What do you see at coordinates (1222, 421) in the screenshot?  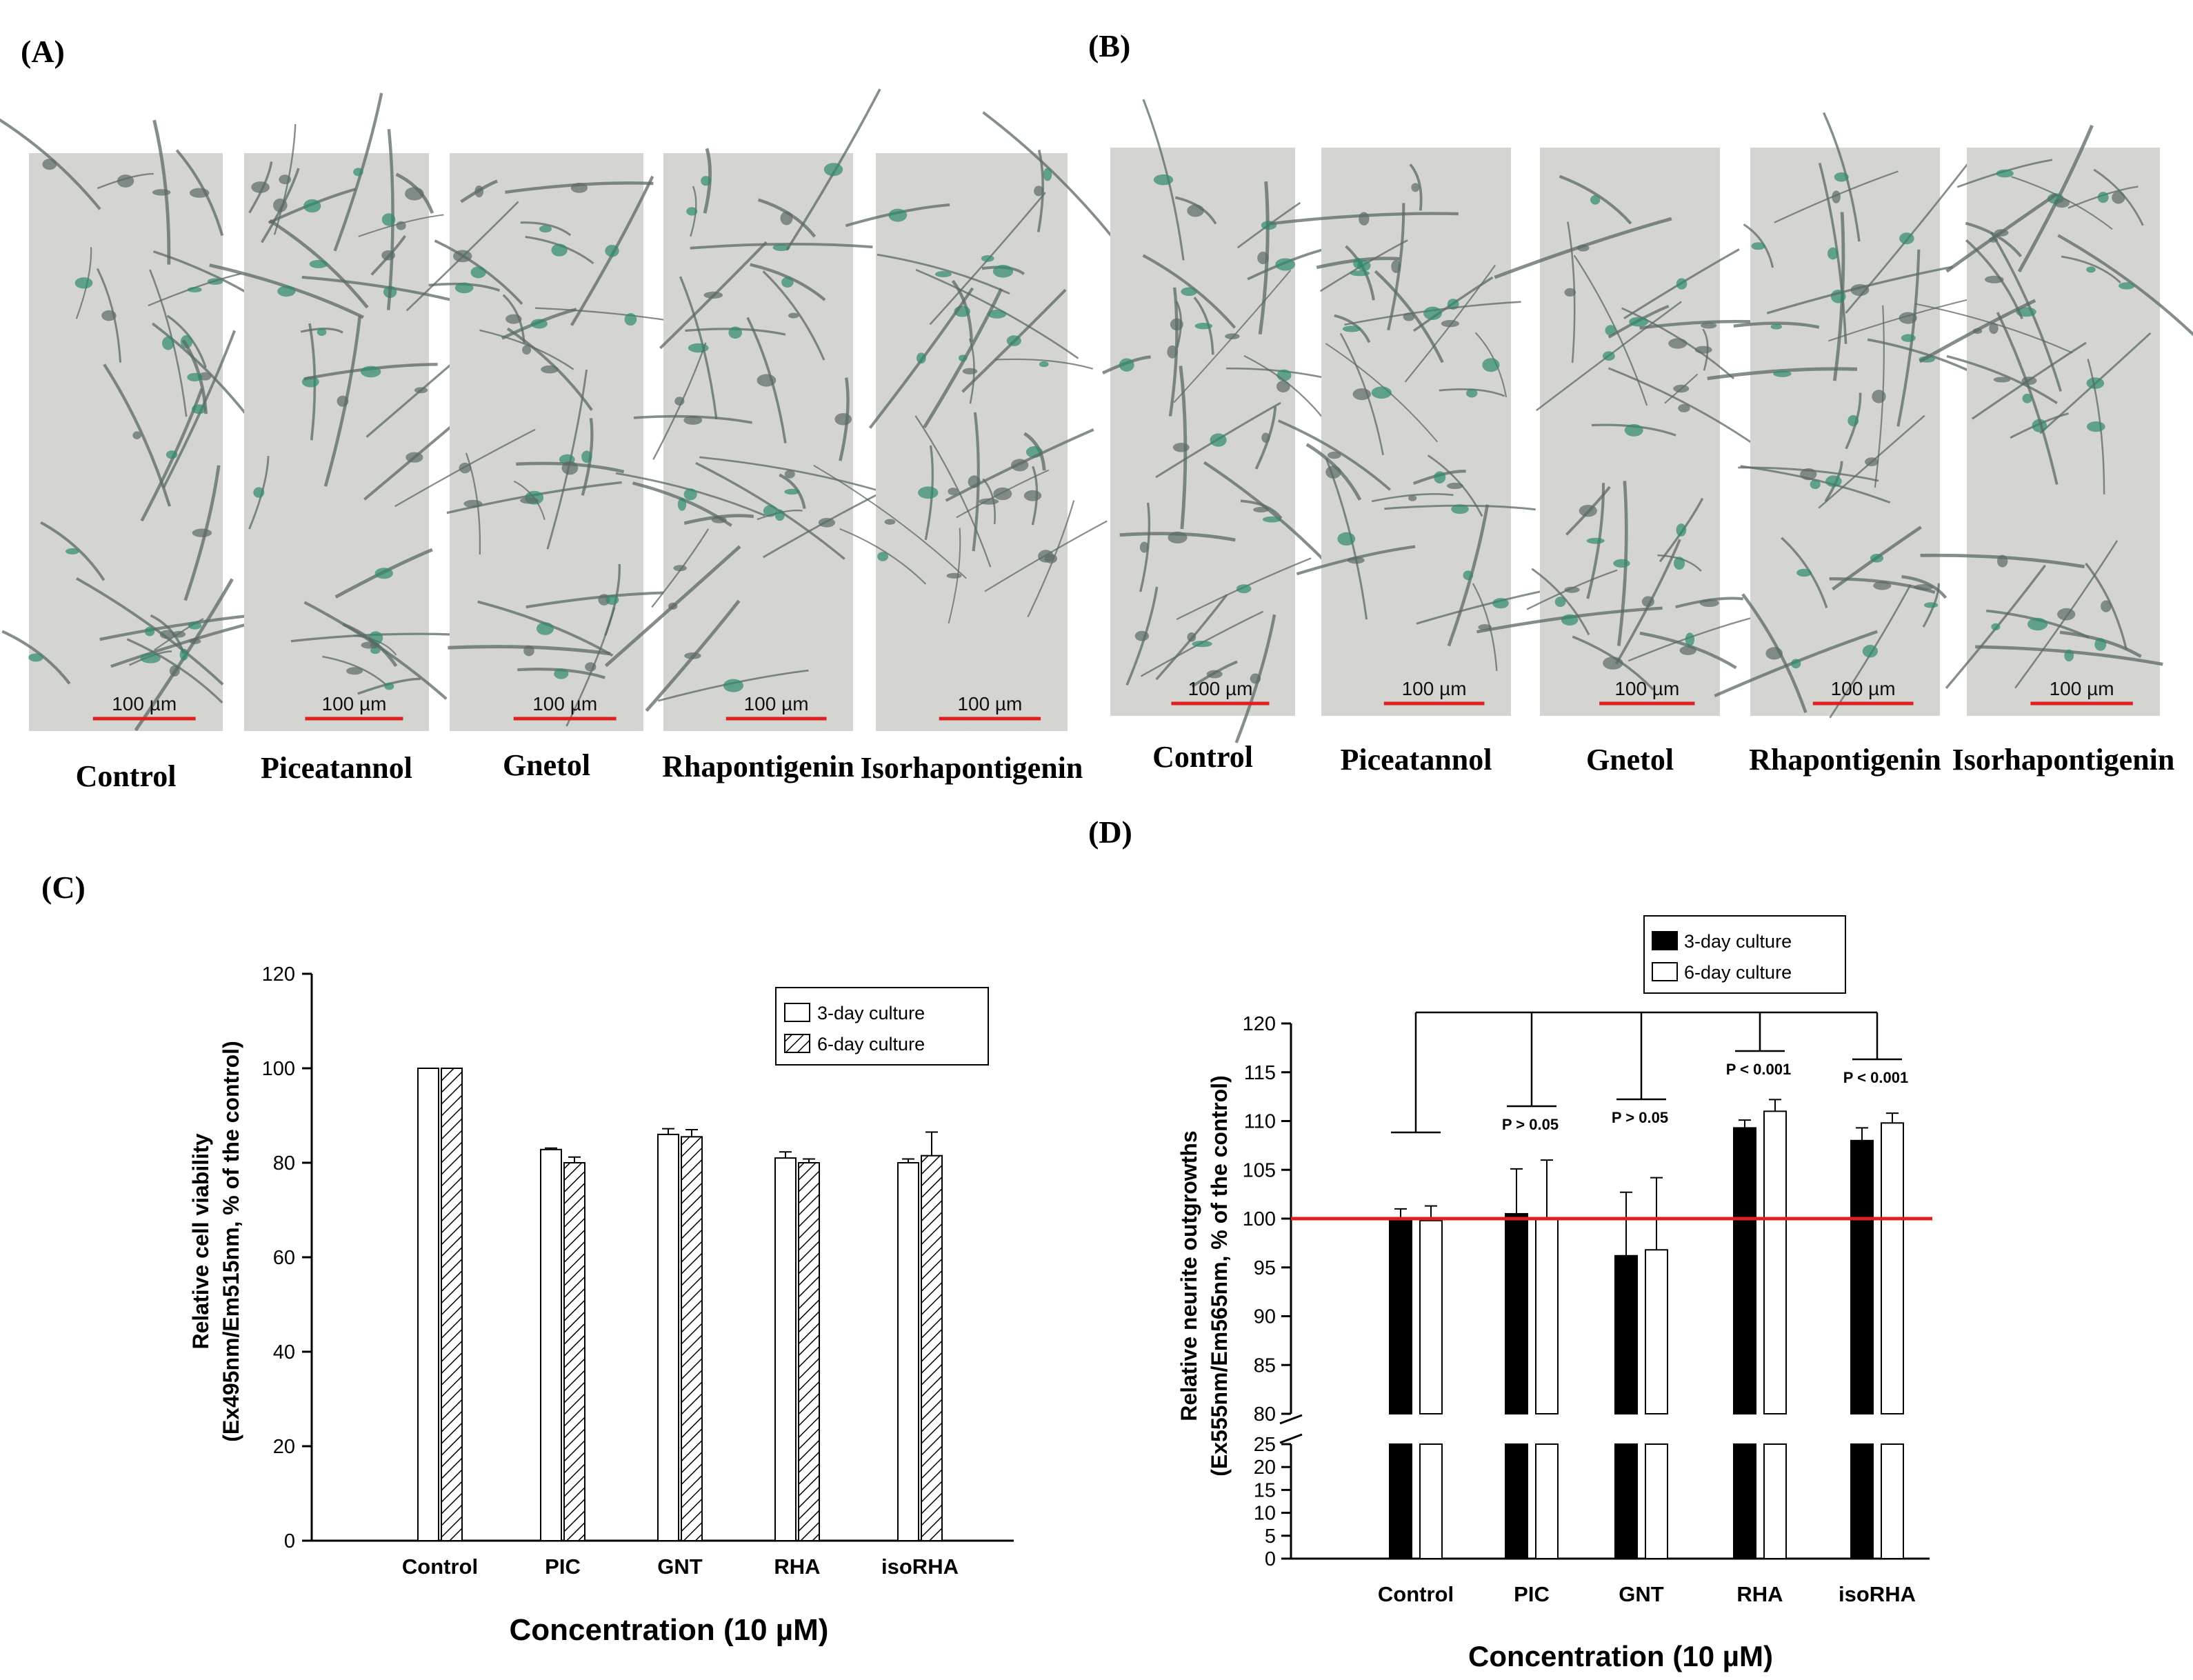 I see `micrograph-b-control: 100 µm` at bounding box center [1222, 421].